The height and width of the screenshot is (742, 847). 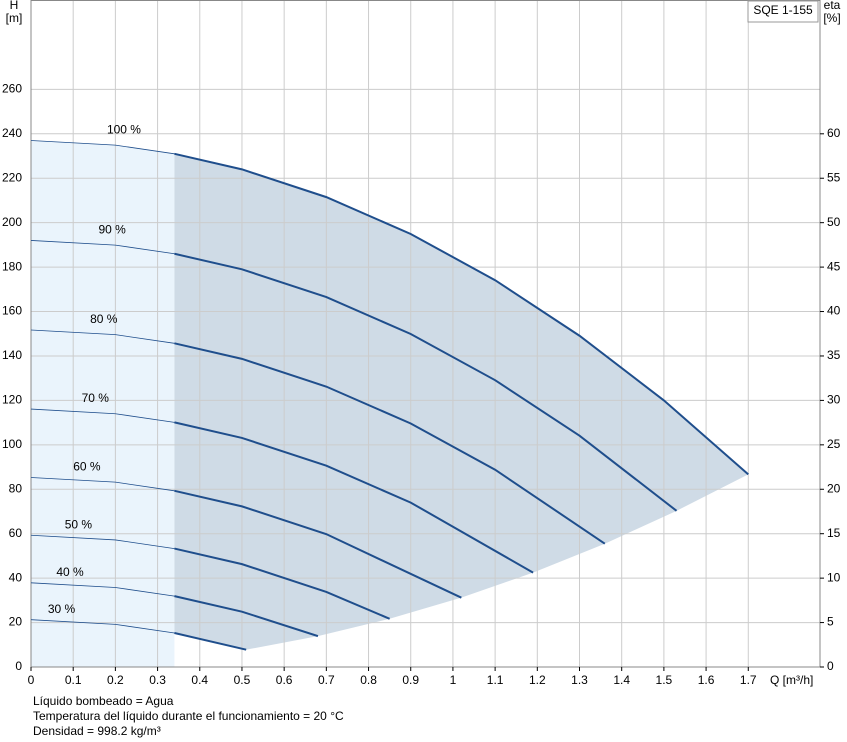 What do you see at coordinates (16, 533) in the screenshot?
I see `y-tick-label: 60` at bounding box center [16, 533].